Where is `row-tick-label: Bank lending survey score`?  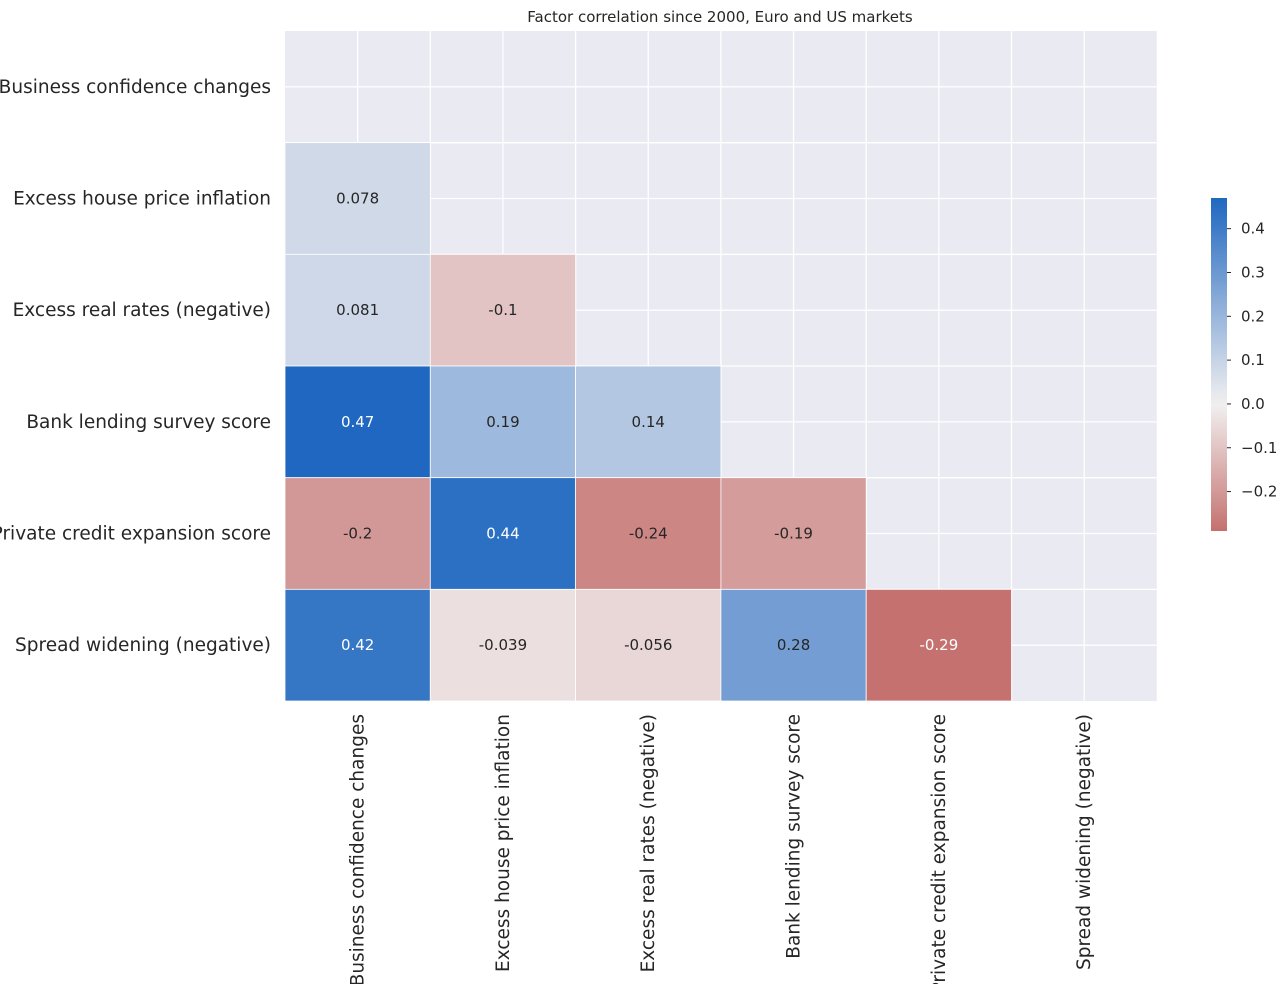
row-tick-label: Bank lending survey score is located at coordinates (148, 422).